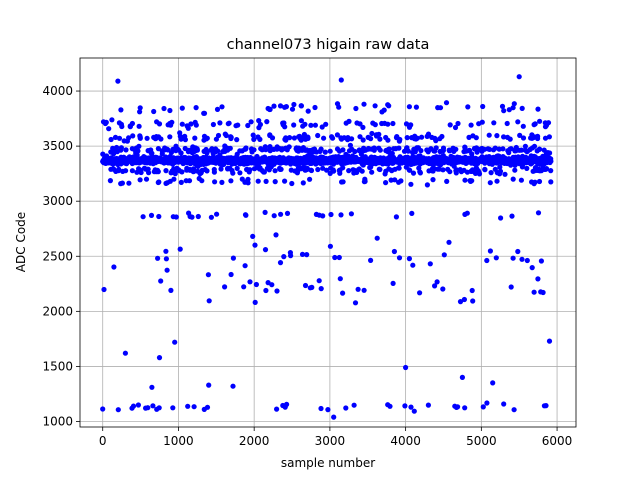 Image resolution: width=640 pixels, height=480 pixels. I want to click on x-axis-ticks: 0 1000 2000 3000 4000 5000 6000, so click(335, 437).